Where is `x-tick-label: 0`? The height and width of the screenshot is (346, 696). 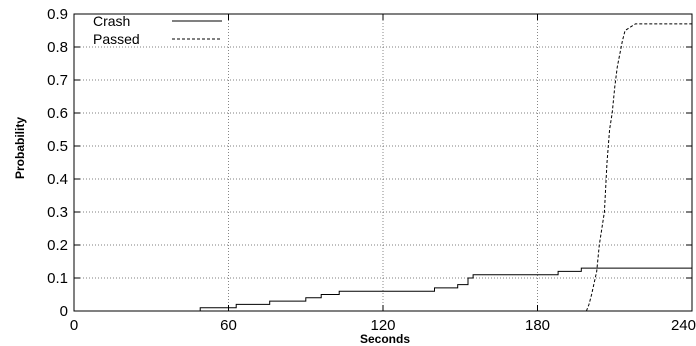 x-tick-label: 0 is located at coordinates (74, 325).